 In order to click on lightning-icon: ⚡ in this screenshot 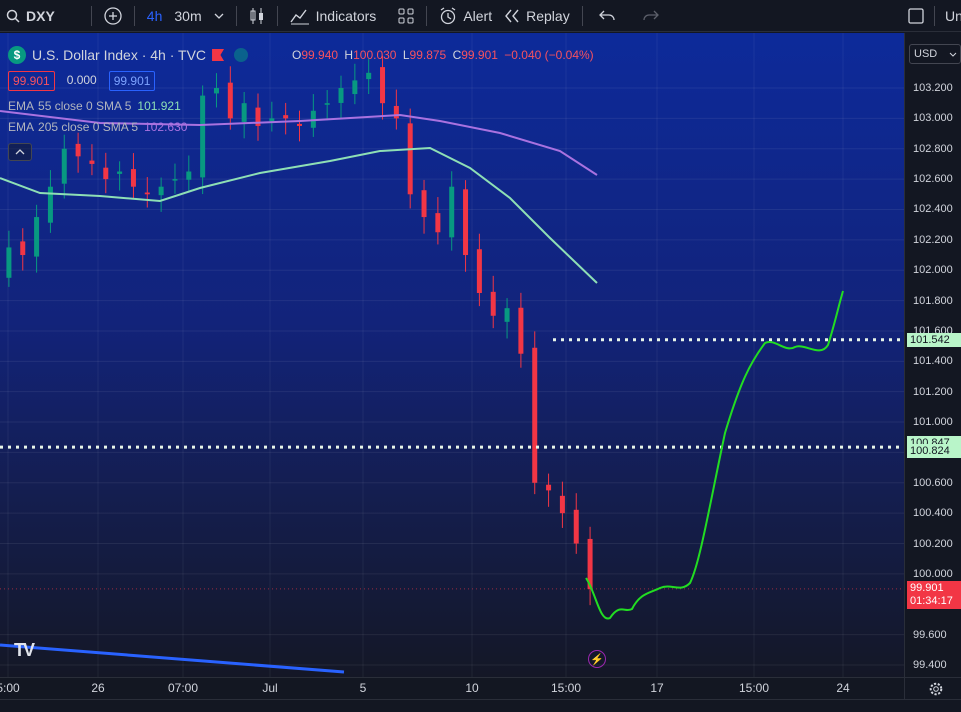, I will do `click(597, 659)`.